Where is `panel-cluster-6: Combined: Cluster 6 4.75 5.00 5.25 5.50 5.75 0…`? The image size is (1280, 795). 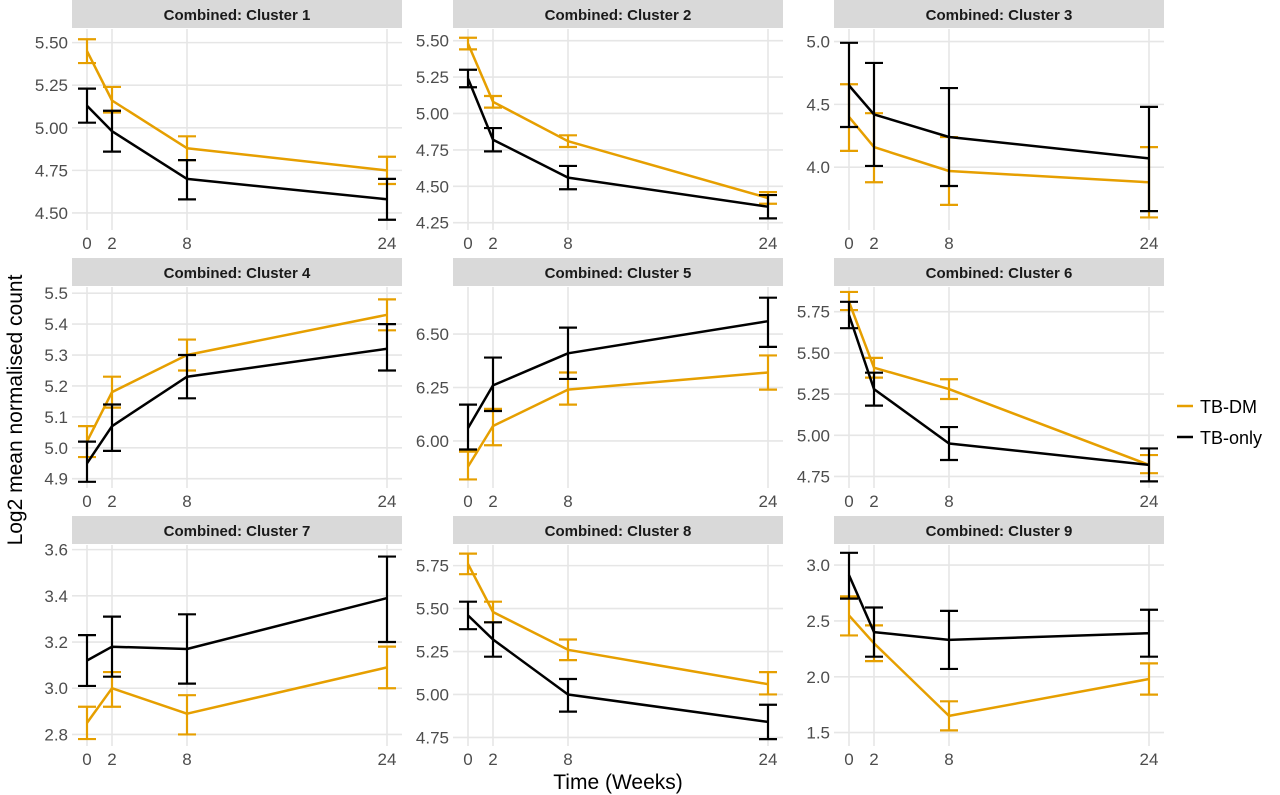 panel-cluster-6: Combined: Cluster 6 4.75 5.00 5.25 5.50 5.75 0… is located at coordinates (980, 384).